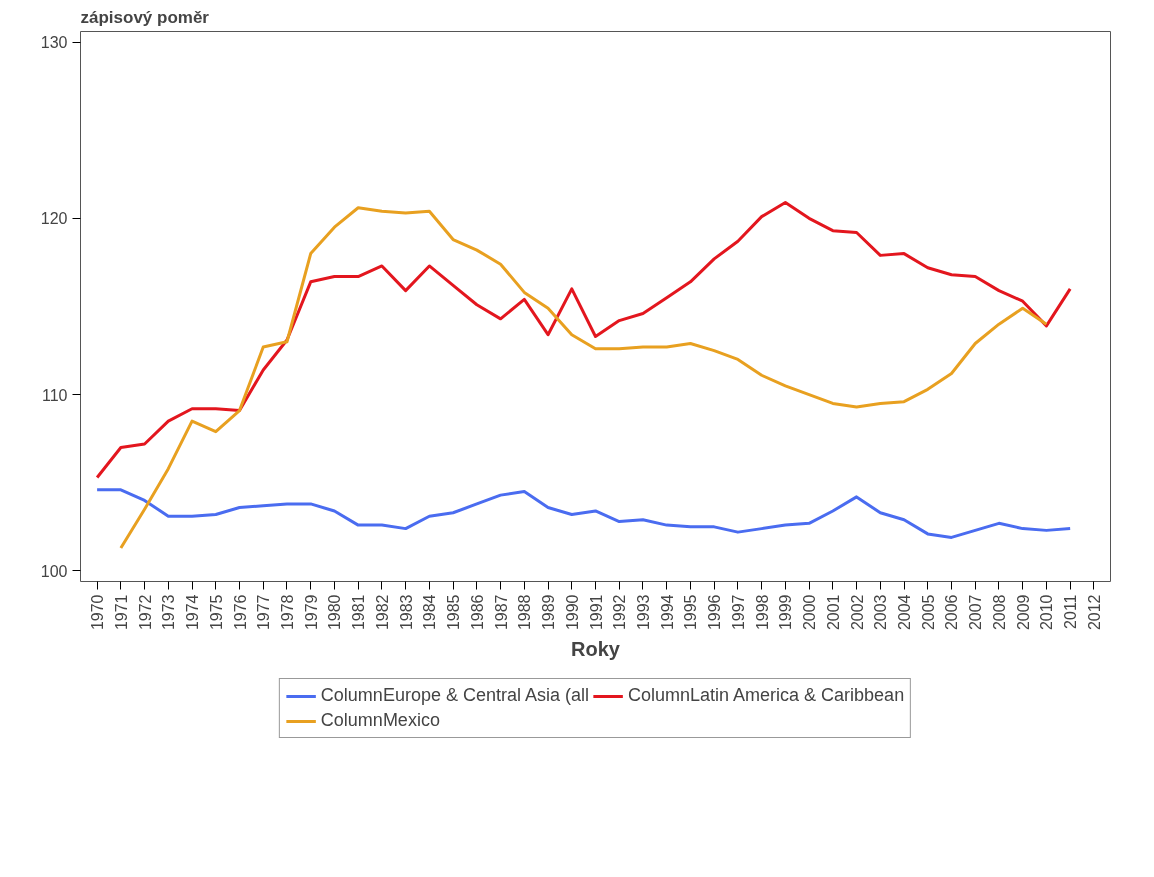 This screenshot has height=877, width=1154. What do you see at coordinates (264, 612) in the screenshot?
I see `x-tick-label: 1977` at bounding box center [264, 612].